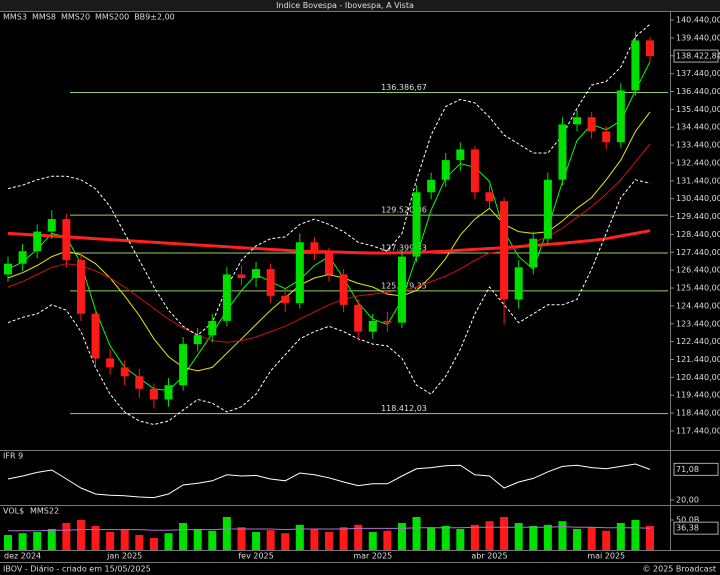 The image size is (720, 575). I want to click on y-tick-label: 131.440,00, so click(698, 180).